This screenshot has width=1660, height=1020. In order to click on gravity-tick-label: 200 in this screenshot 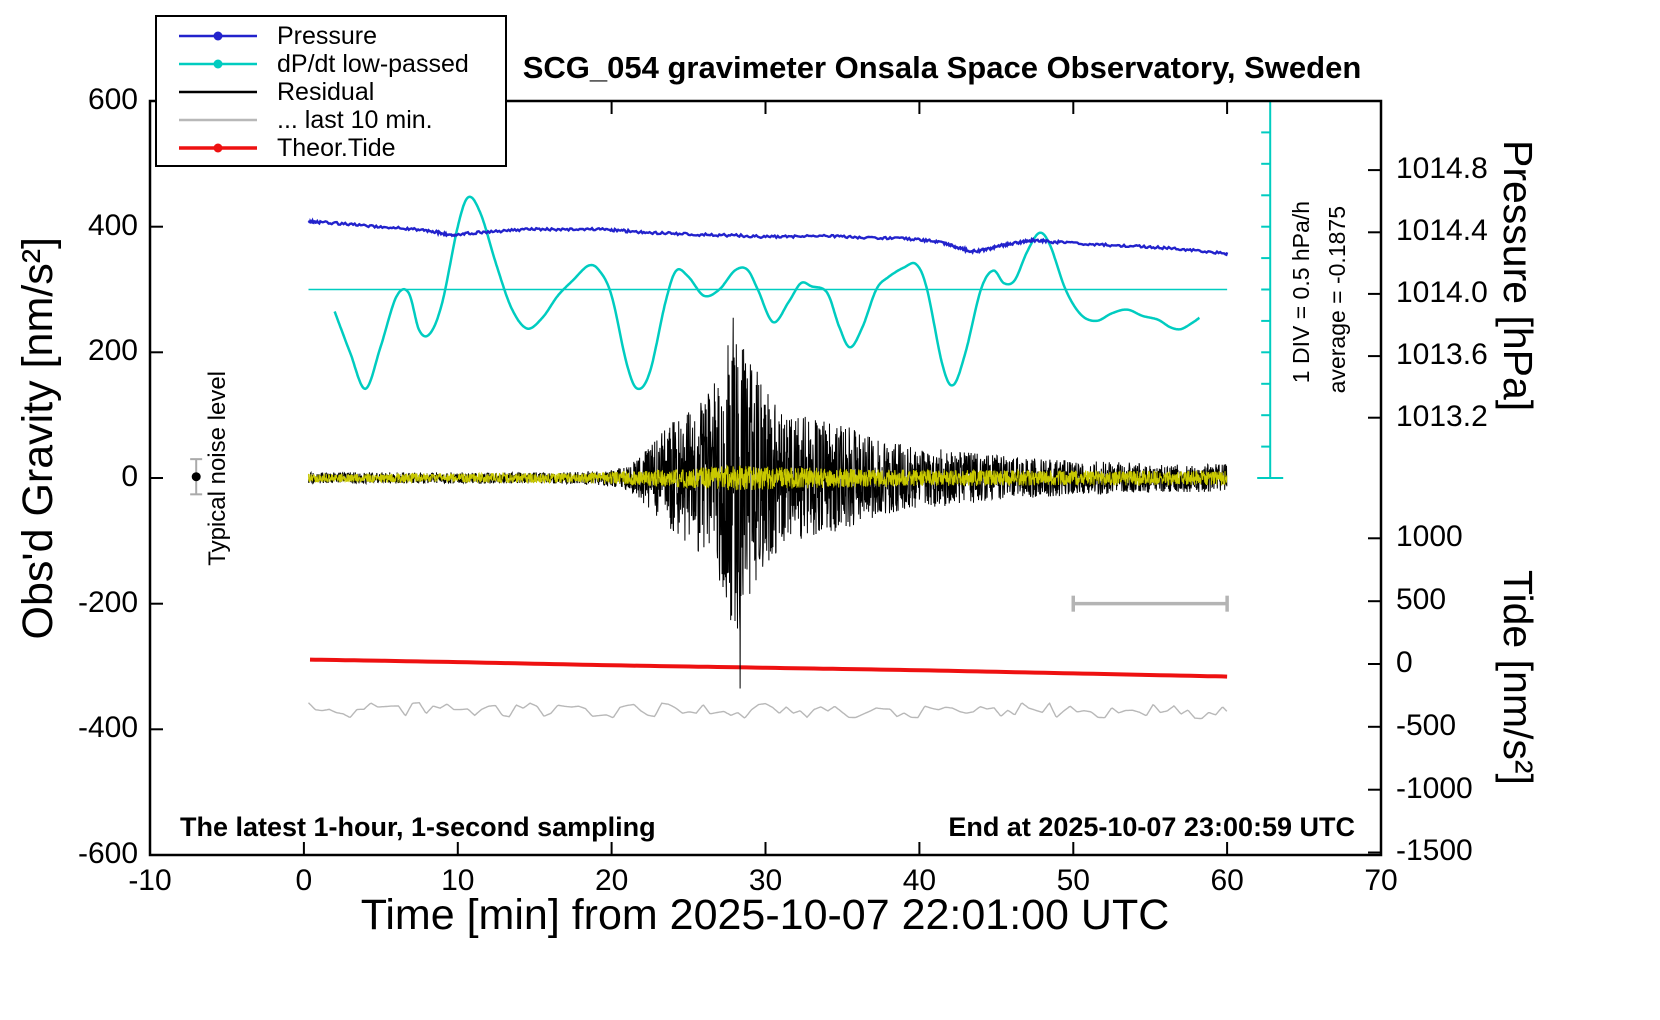, I will do `click(112, 351)`.